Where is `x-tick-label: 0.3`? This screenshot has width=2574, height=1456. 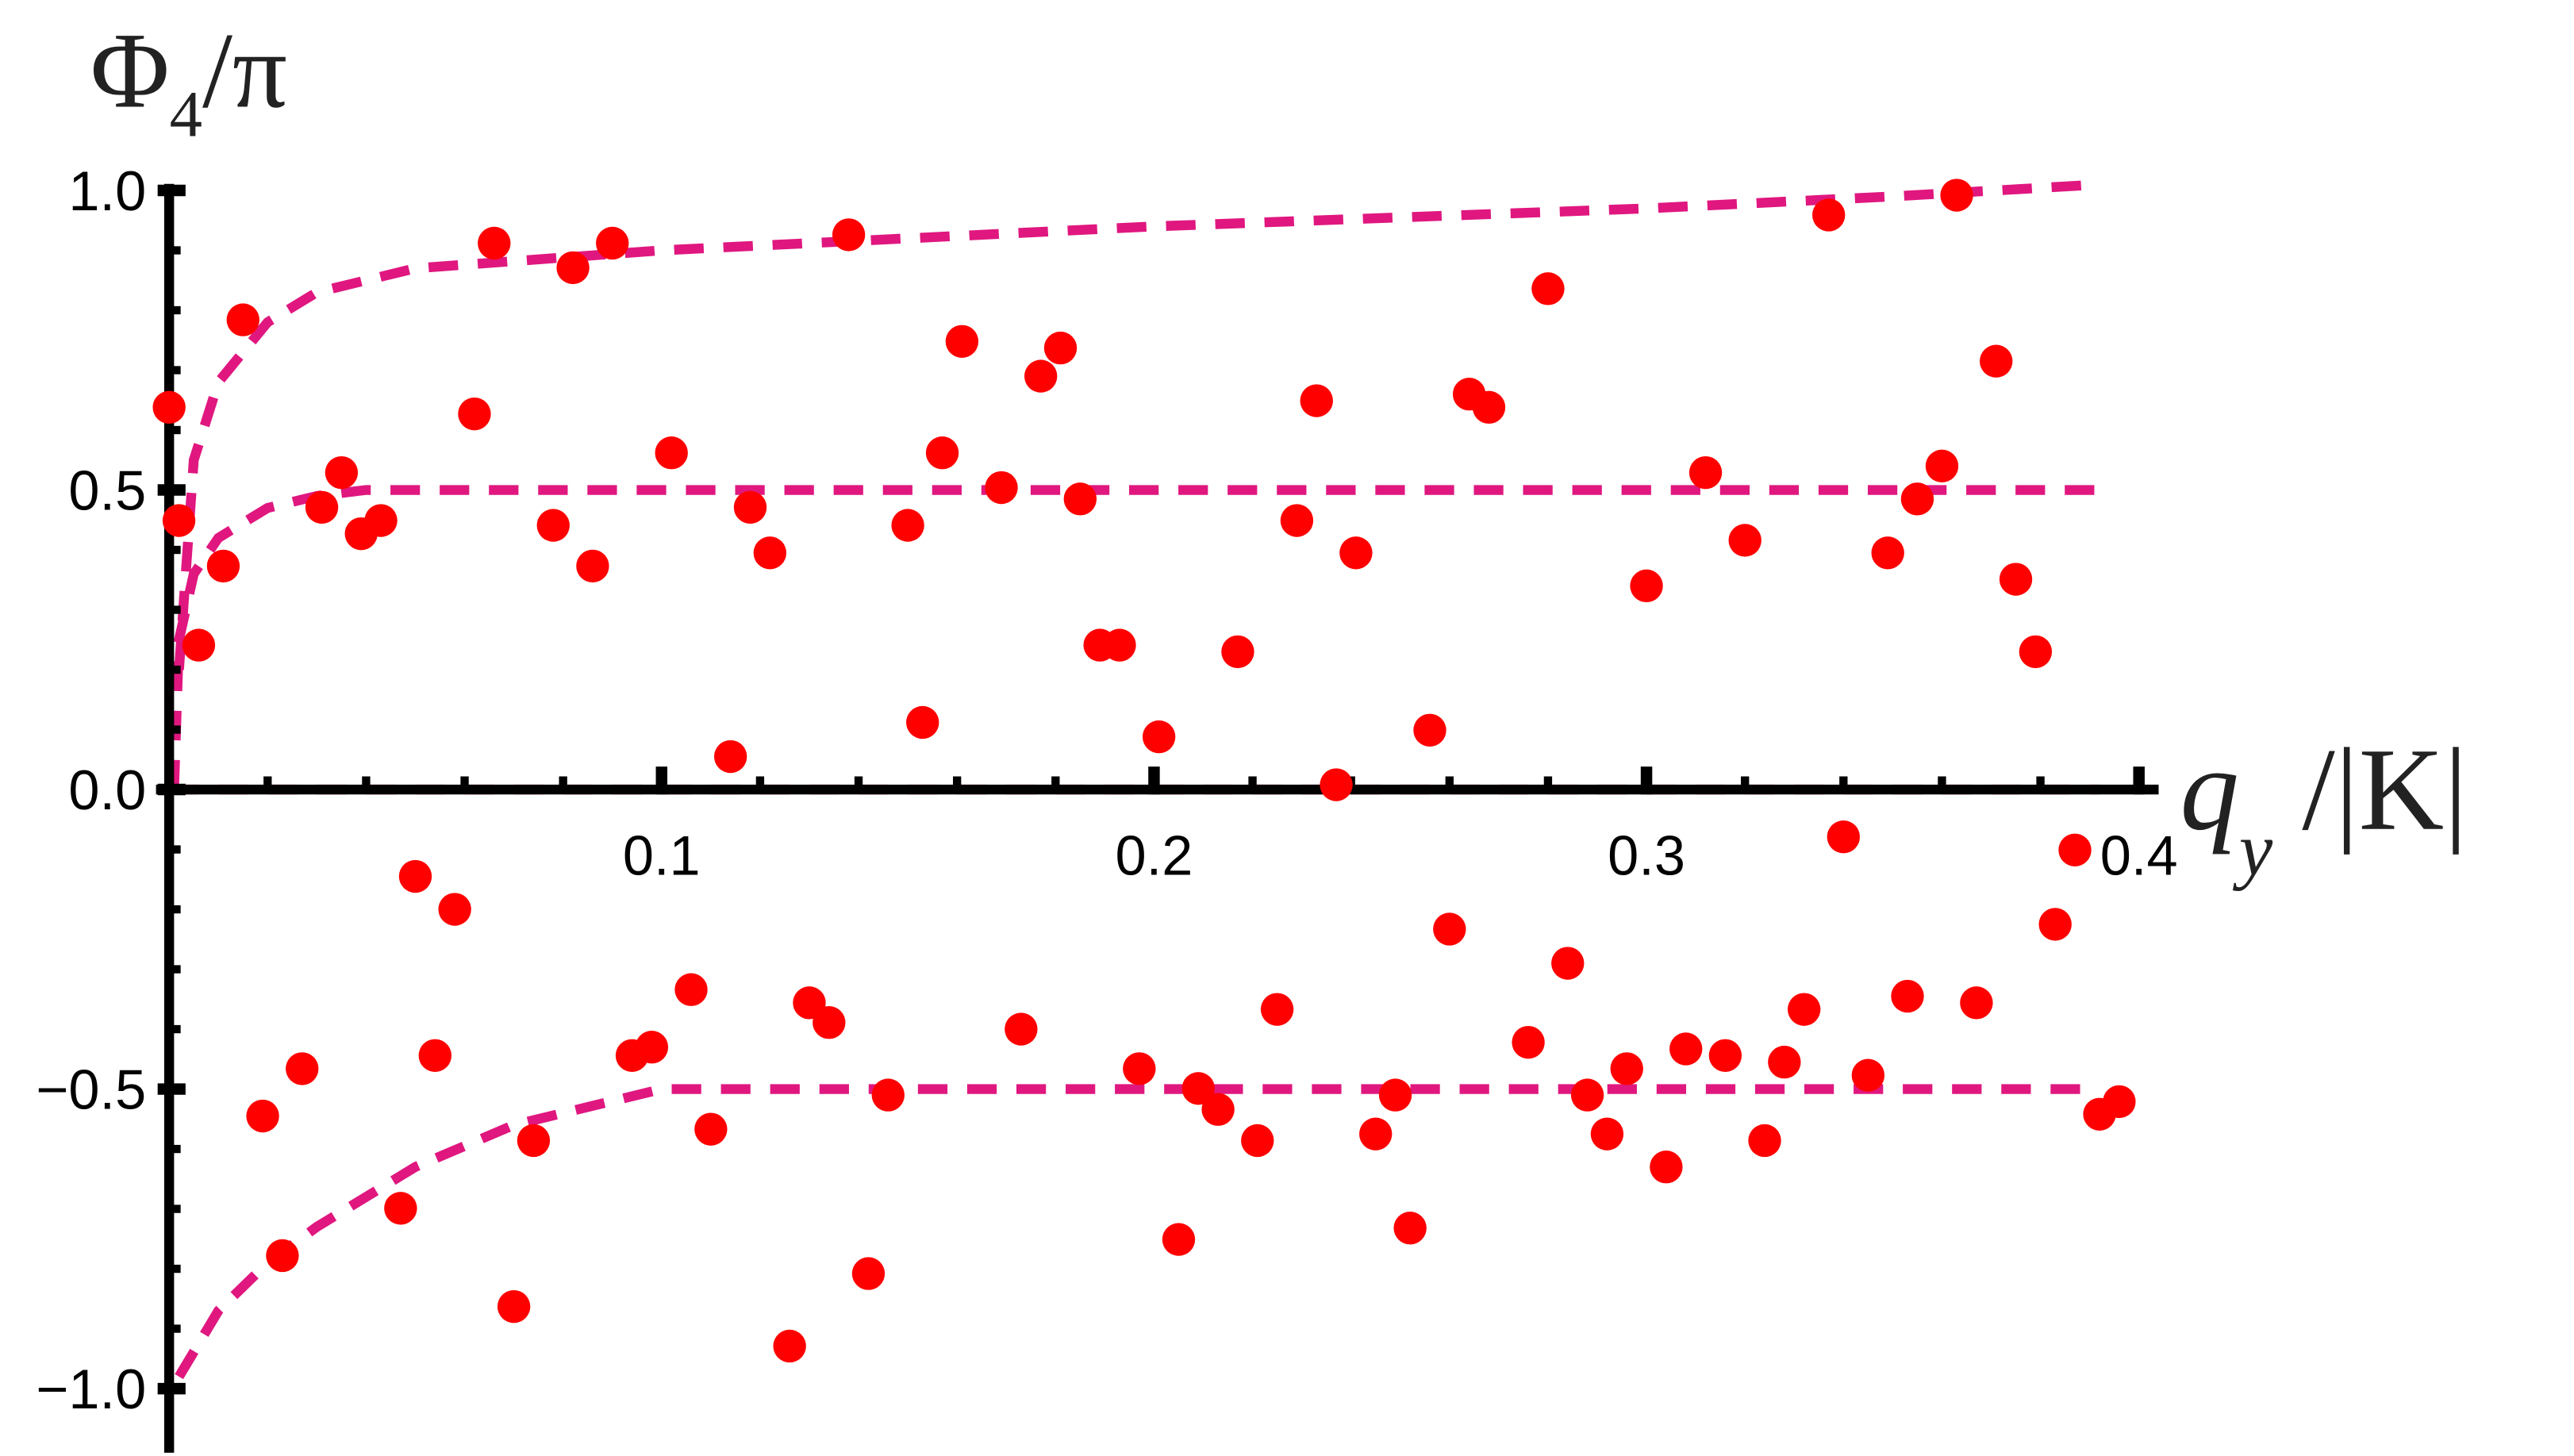 x-tick-label: 0.3 is located at coordinates (1647, 855).